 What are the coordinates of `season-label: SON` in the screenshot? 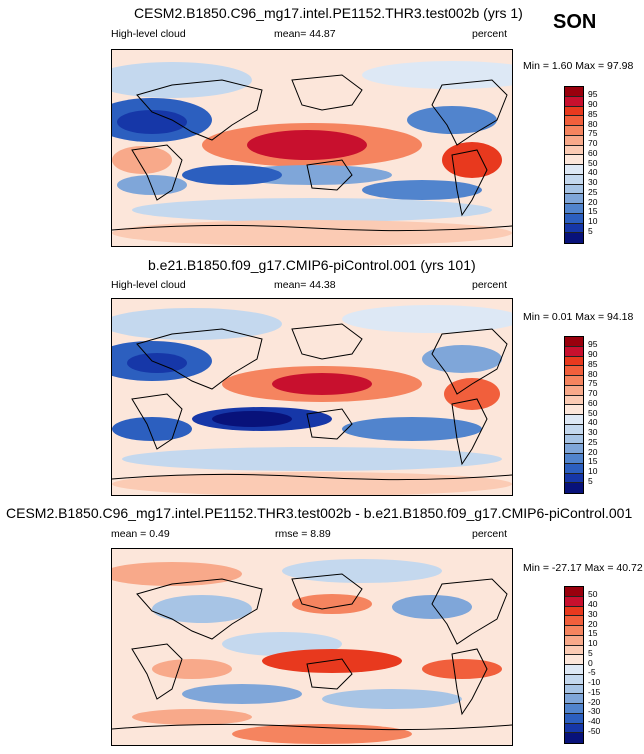 It's located at (575, 22).